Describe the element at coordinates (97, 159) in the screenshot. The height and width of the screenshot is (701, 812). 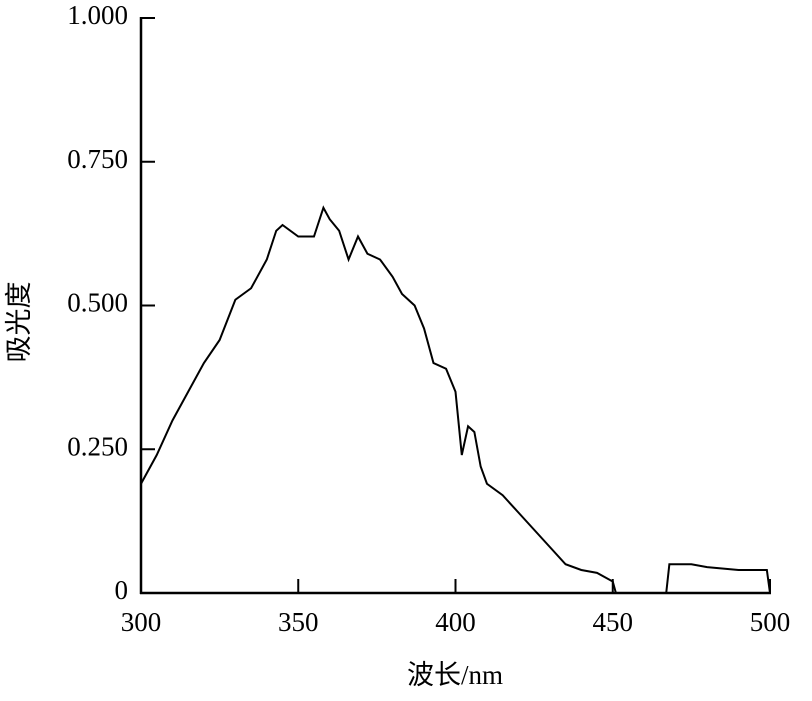
I see `y-tick-label: 0.750` at that location.